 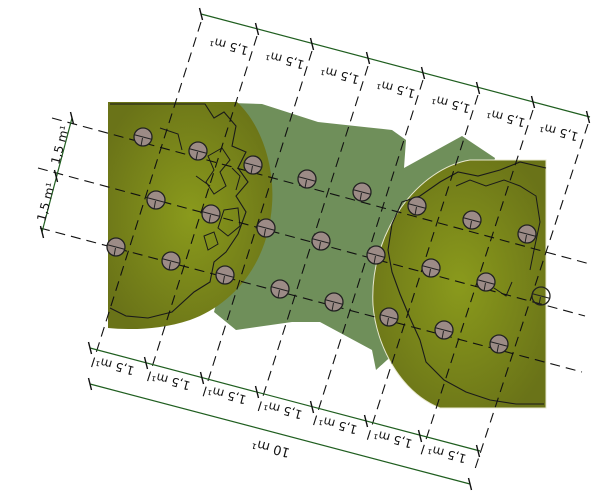 I want to click on bottom-label-3: 1,5 m¹, so click(x=227, y=395).